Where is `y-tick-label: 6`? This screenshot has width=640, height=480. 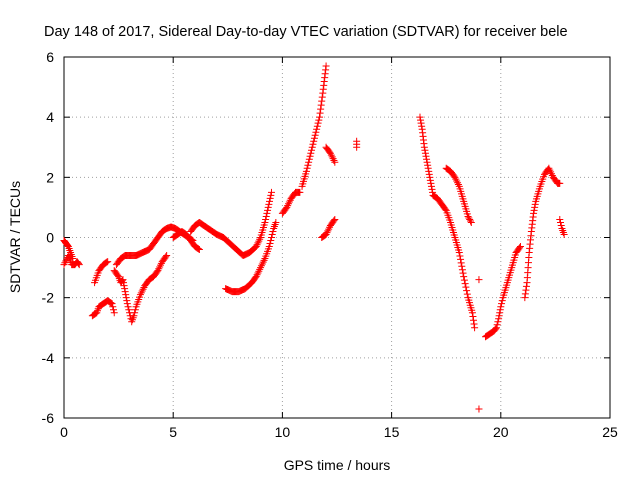 y-tick-label: 6 is located at coordinates (50, 57).